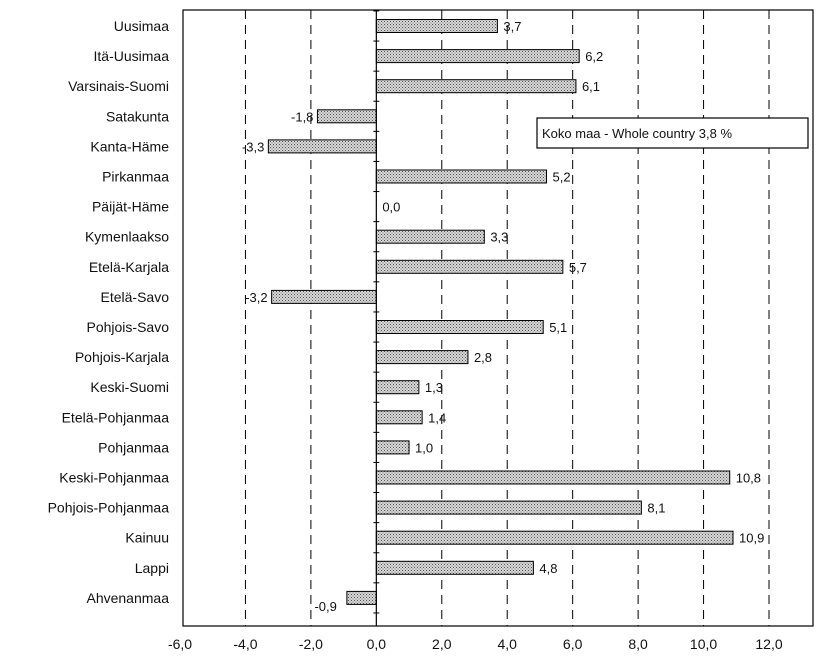  Describe the element at coordinates (127, 598) in the screenshot. I see `category-label: Ahvenanmaa` at that location.